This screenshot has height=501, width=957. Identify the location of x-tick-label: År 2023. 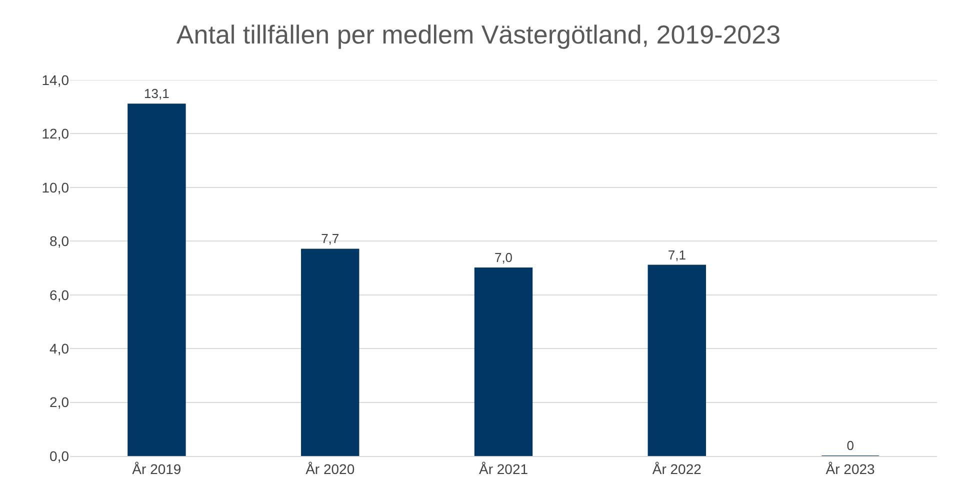
(851, 468).